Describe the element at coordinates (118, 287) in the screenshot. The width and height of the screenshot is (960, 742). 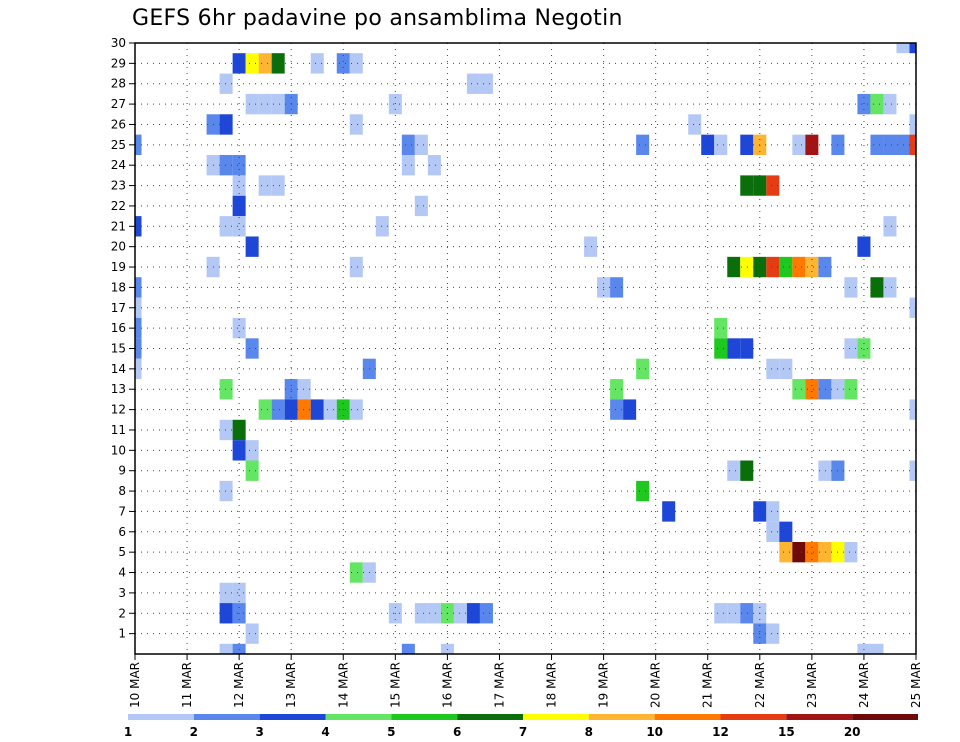
I see `y-tick-label: 18` at that location.